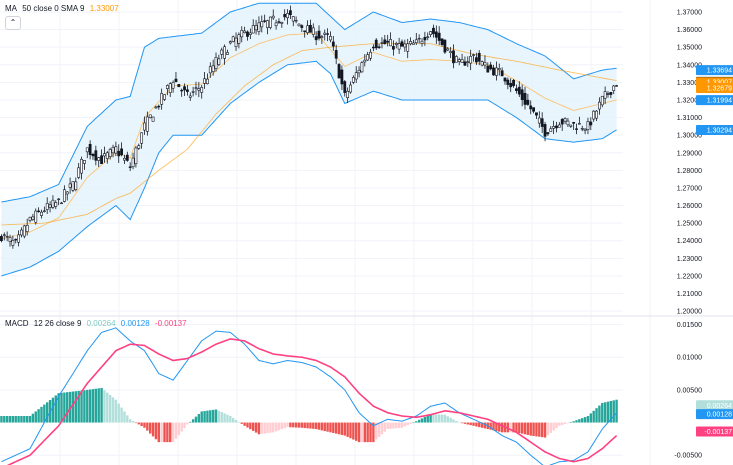  I want to click on y-tick-label: 1.24000, so click(689, 241).